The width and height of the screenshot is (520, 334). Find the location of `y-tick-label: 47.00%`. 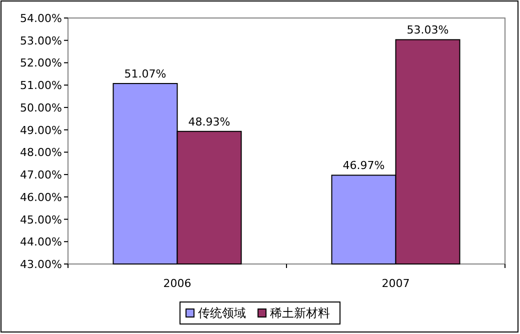

y-tick-label: 47.00% is located at coordinates (41, 175).